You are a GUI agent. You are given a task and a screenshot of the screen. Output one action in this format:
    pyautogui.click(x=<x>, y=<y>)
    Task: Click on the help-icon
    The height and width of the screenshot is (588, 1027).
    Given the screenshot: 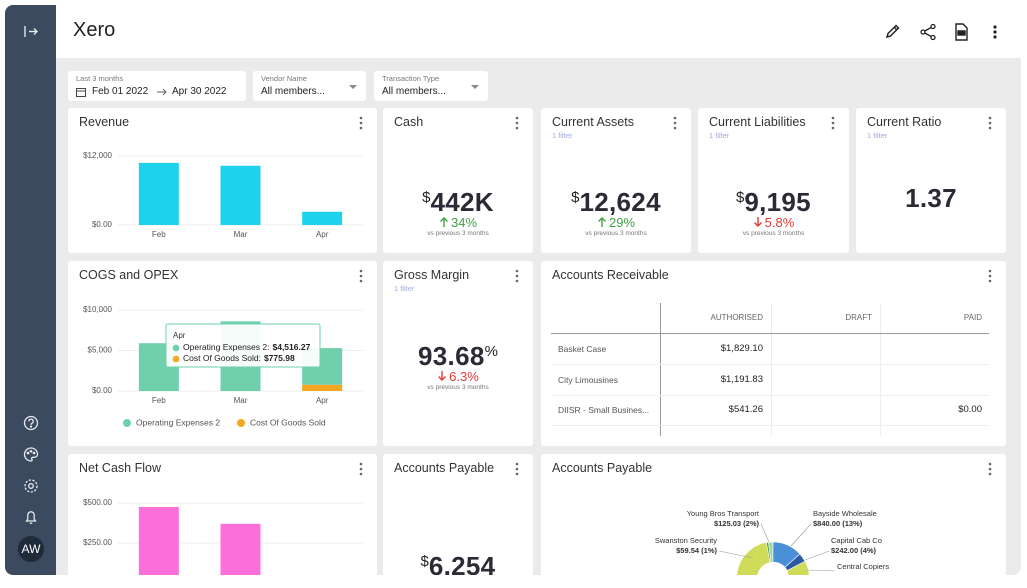 What is the action you would take?
    pyautogui.click(x=31, y=423)
    